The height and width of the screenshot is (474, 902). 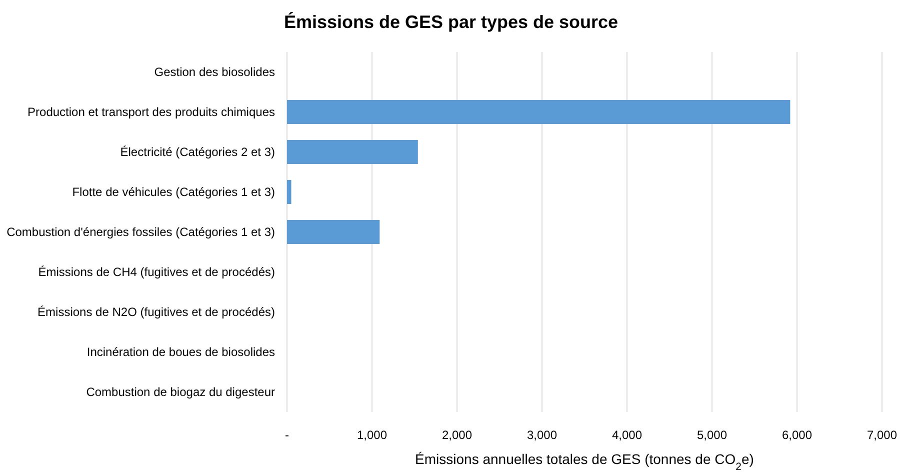 I want to click on y-tick-label: Flotte de véhicules (Catégories 1 et 3), so click(x=173, y=192).